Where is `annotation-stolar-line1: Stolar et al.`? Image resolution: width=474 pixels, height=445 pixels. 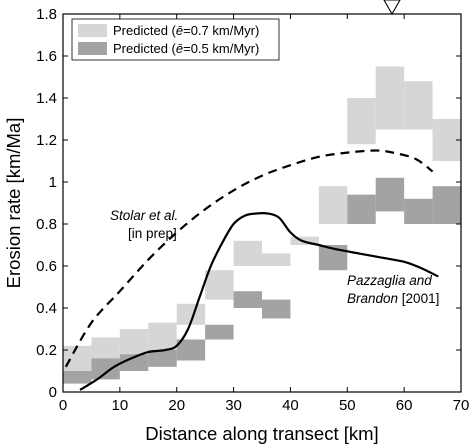
annotation-stolar-line1: Stolar et al. is located at coordinates (144, 215).